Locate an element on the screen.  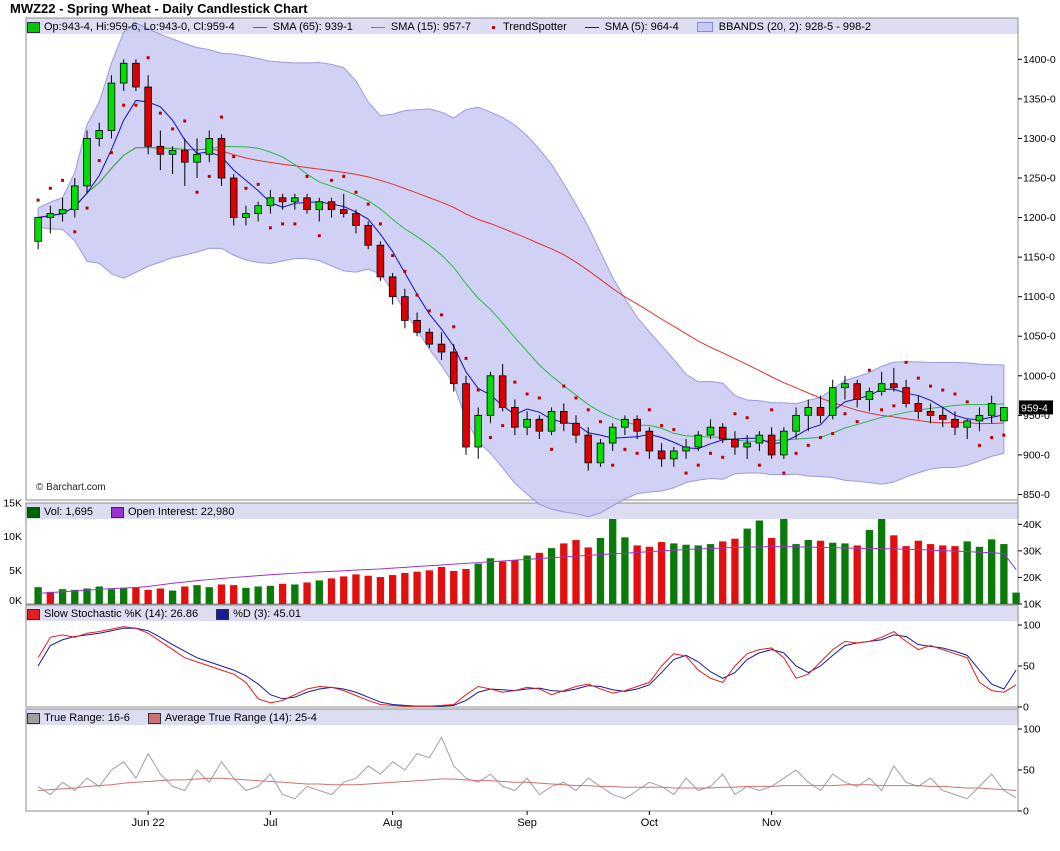
legend-vol: Vol: 1,695 is located at coordinates (60, 512).